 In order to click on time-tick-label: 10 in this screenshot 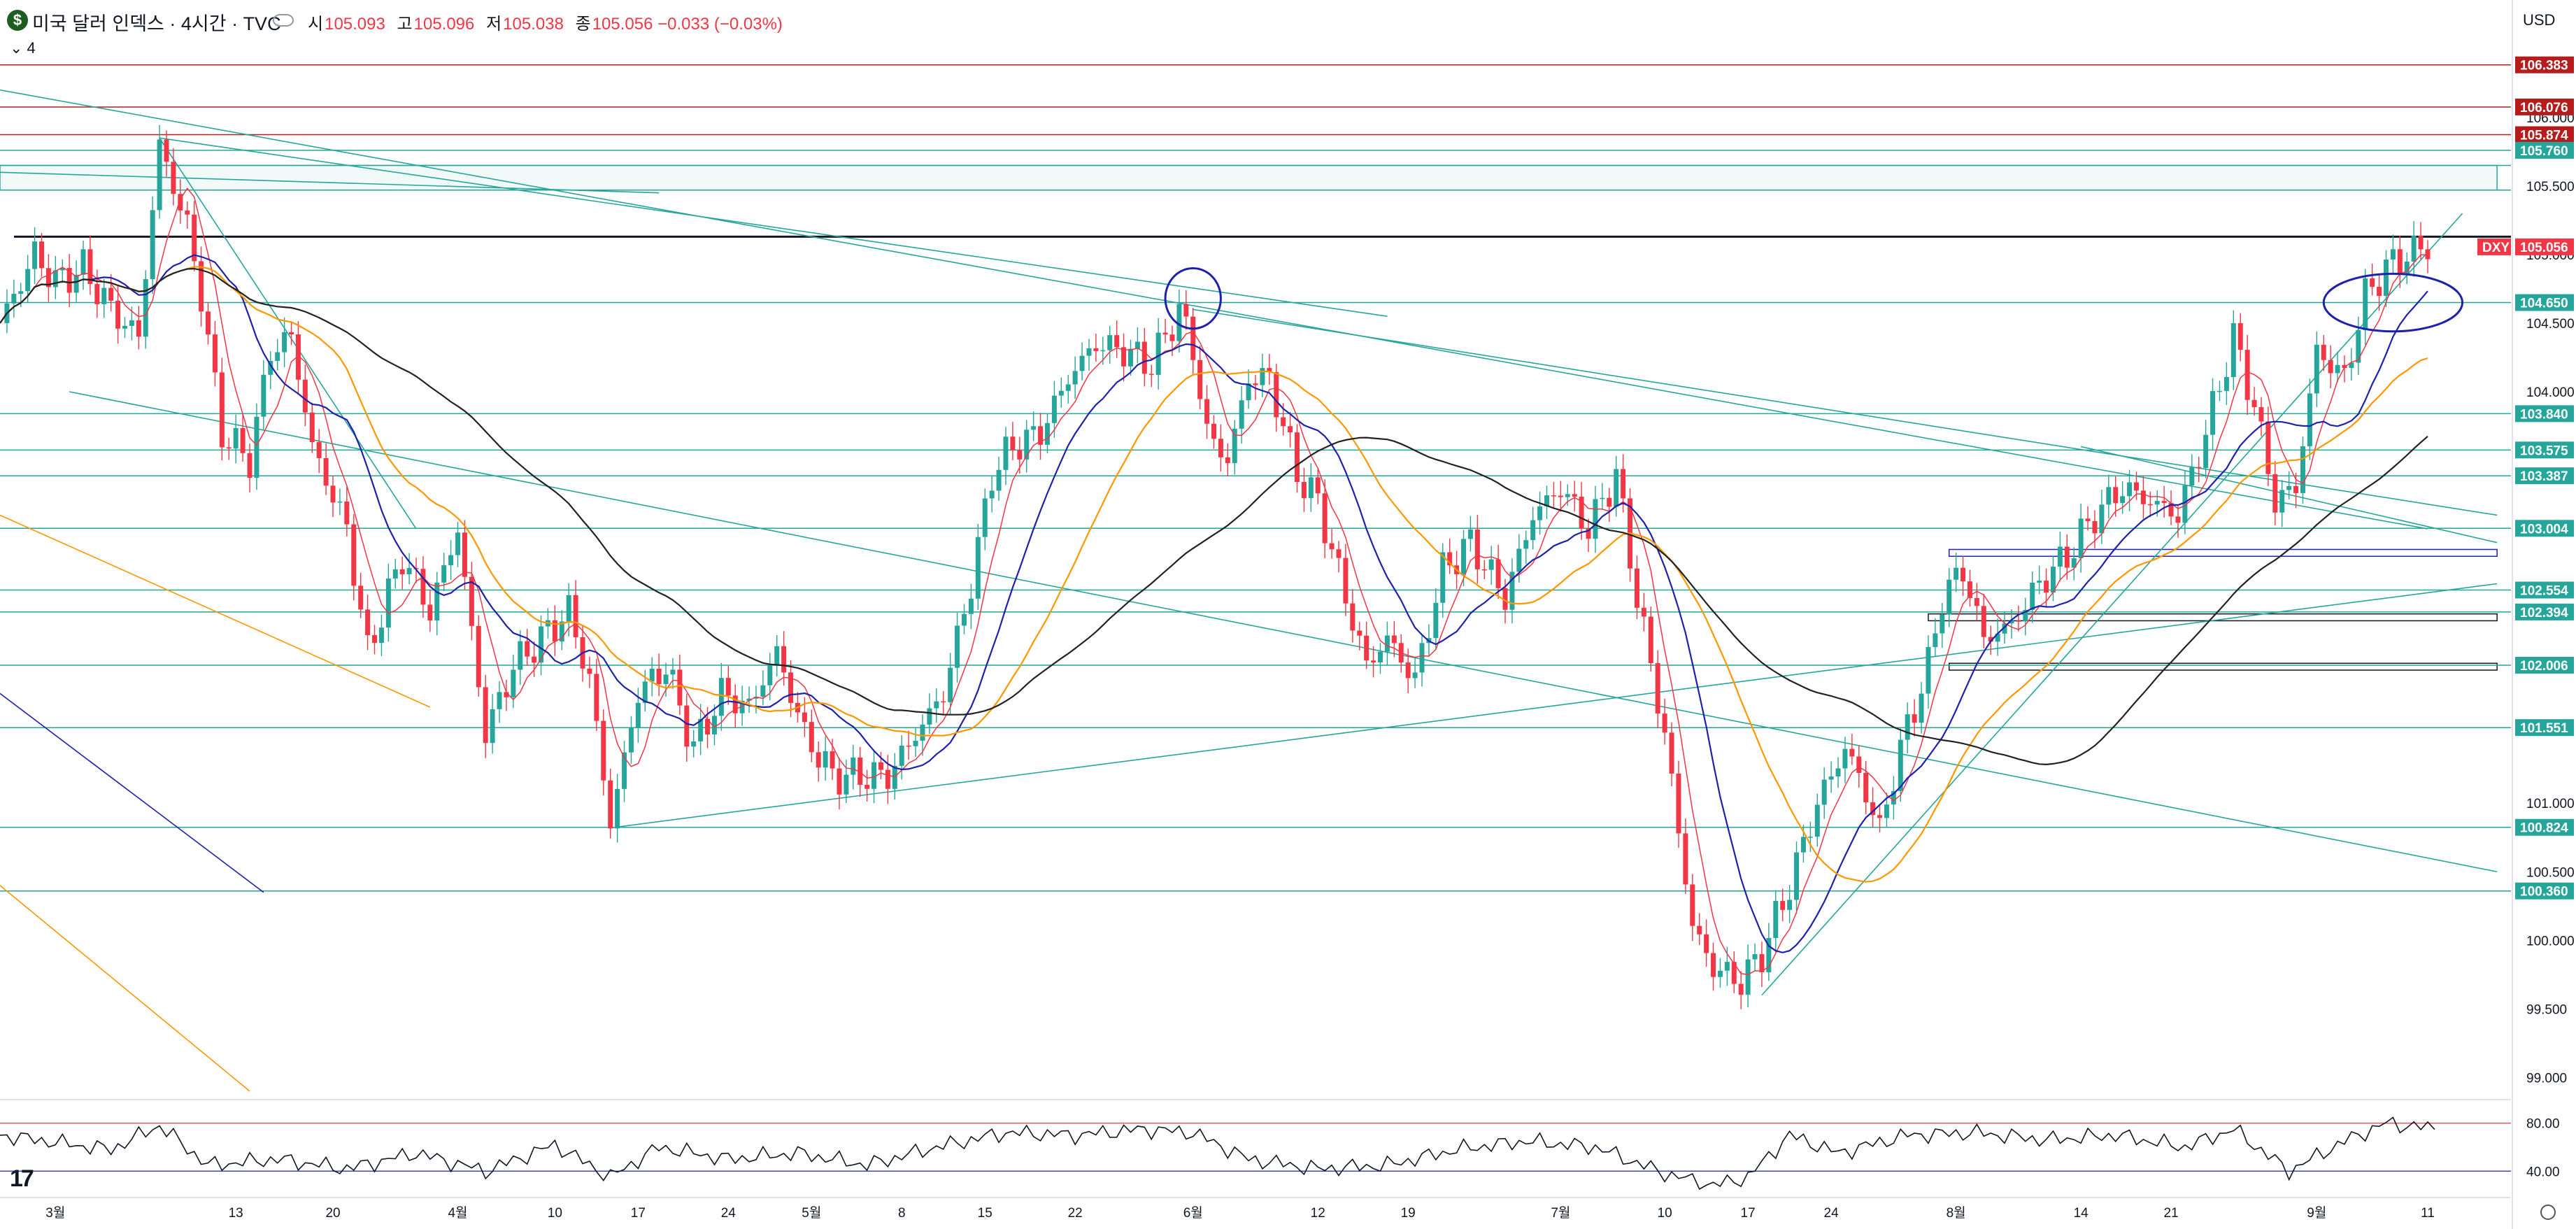, I will do `click(1665, 1213)`.